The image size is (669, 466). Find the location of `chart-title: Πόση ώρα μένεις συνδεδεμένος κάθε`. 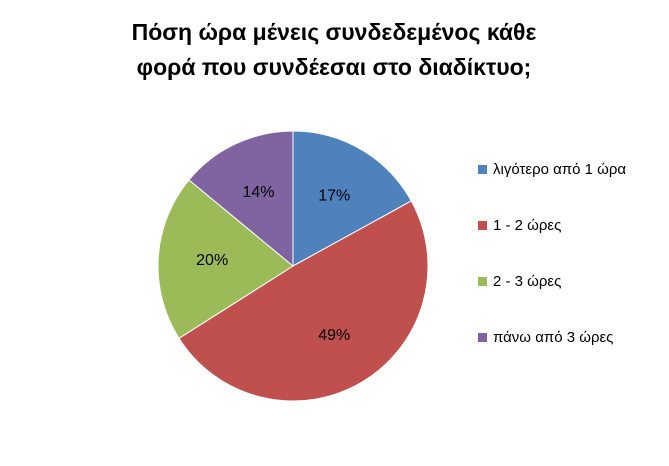

chart-title: Πόση ώρα μένεις συνδεδεμένος κάθε is located at coordinates (334, 32).